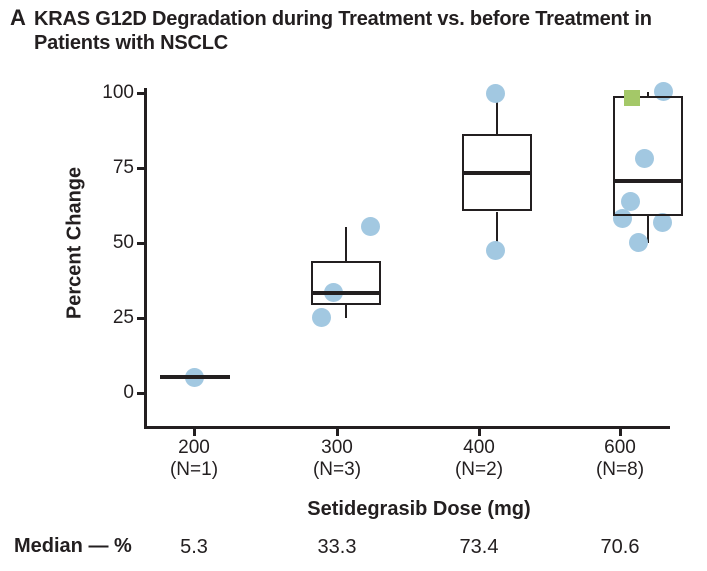  I want to click on x-tick-dose-label: 400, so click(479, 447).